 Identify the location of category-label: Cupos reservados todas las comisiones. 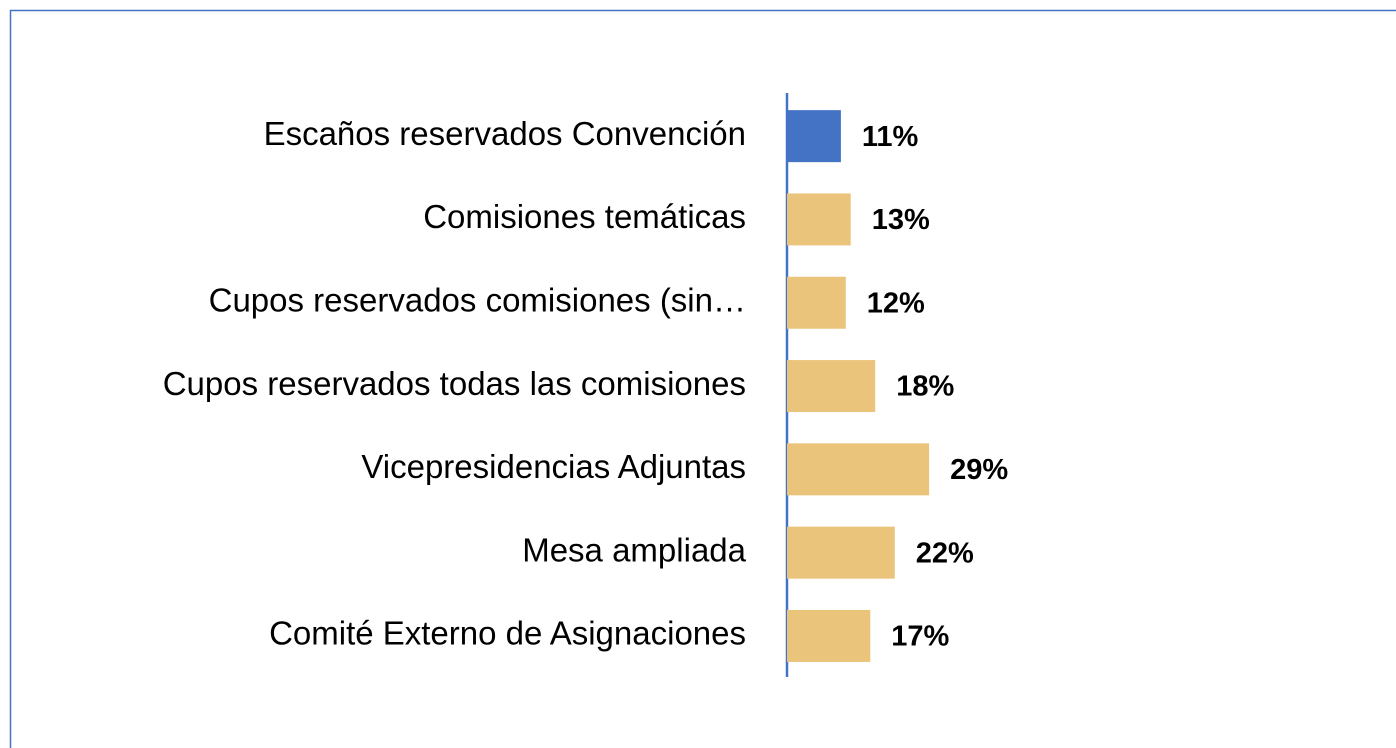
(454, 383).